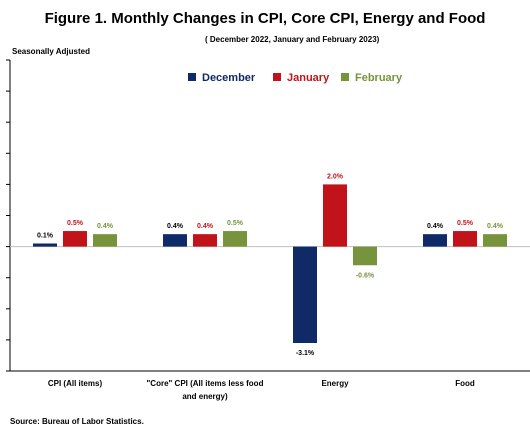 The width and height of the screenshot is (530, 442). Describe the element at coordinates (305, 353) in the screenshot. I see `data-label: -3.1%` at that location.